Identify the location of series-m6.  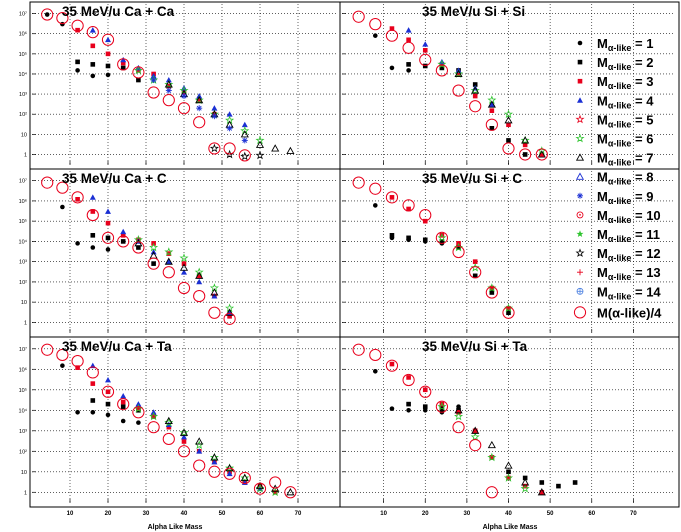
(483, 447).